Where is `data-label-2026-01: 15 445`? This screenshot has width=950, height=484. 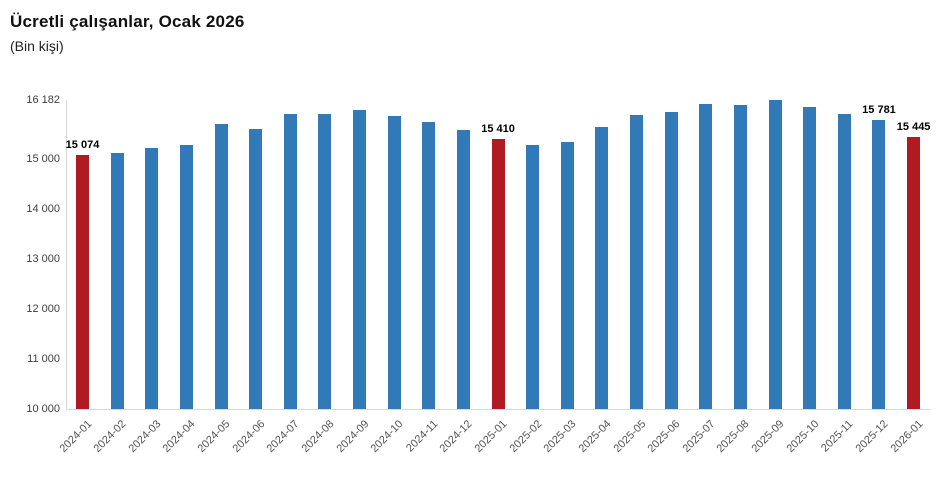 data-label-2026-01: 15 445 is located at coordinates (913, 126).